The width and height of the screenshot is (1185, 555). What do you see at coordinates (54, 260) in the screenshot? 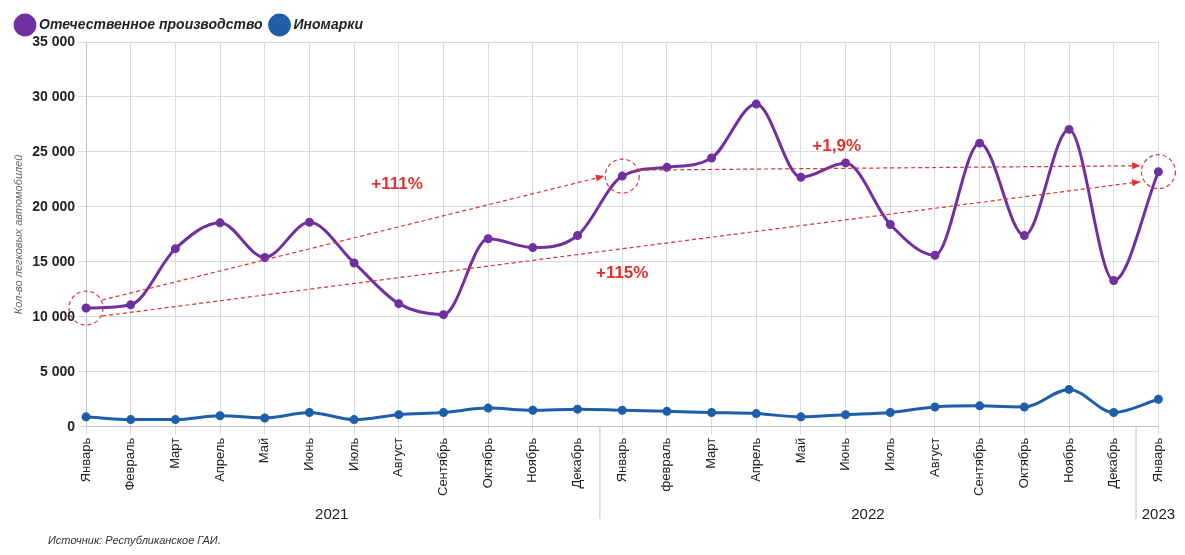
I see `y-tick-label: 15 000` at bounding box center [54, 260].